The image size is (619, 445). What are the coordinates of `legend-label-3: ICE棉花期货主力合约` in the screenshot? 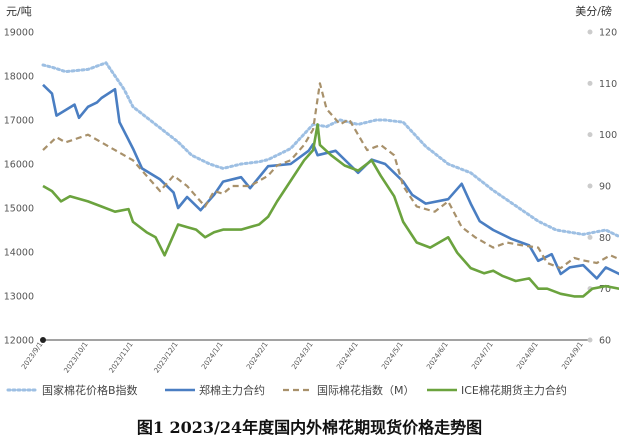 It's located at (514, 390).